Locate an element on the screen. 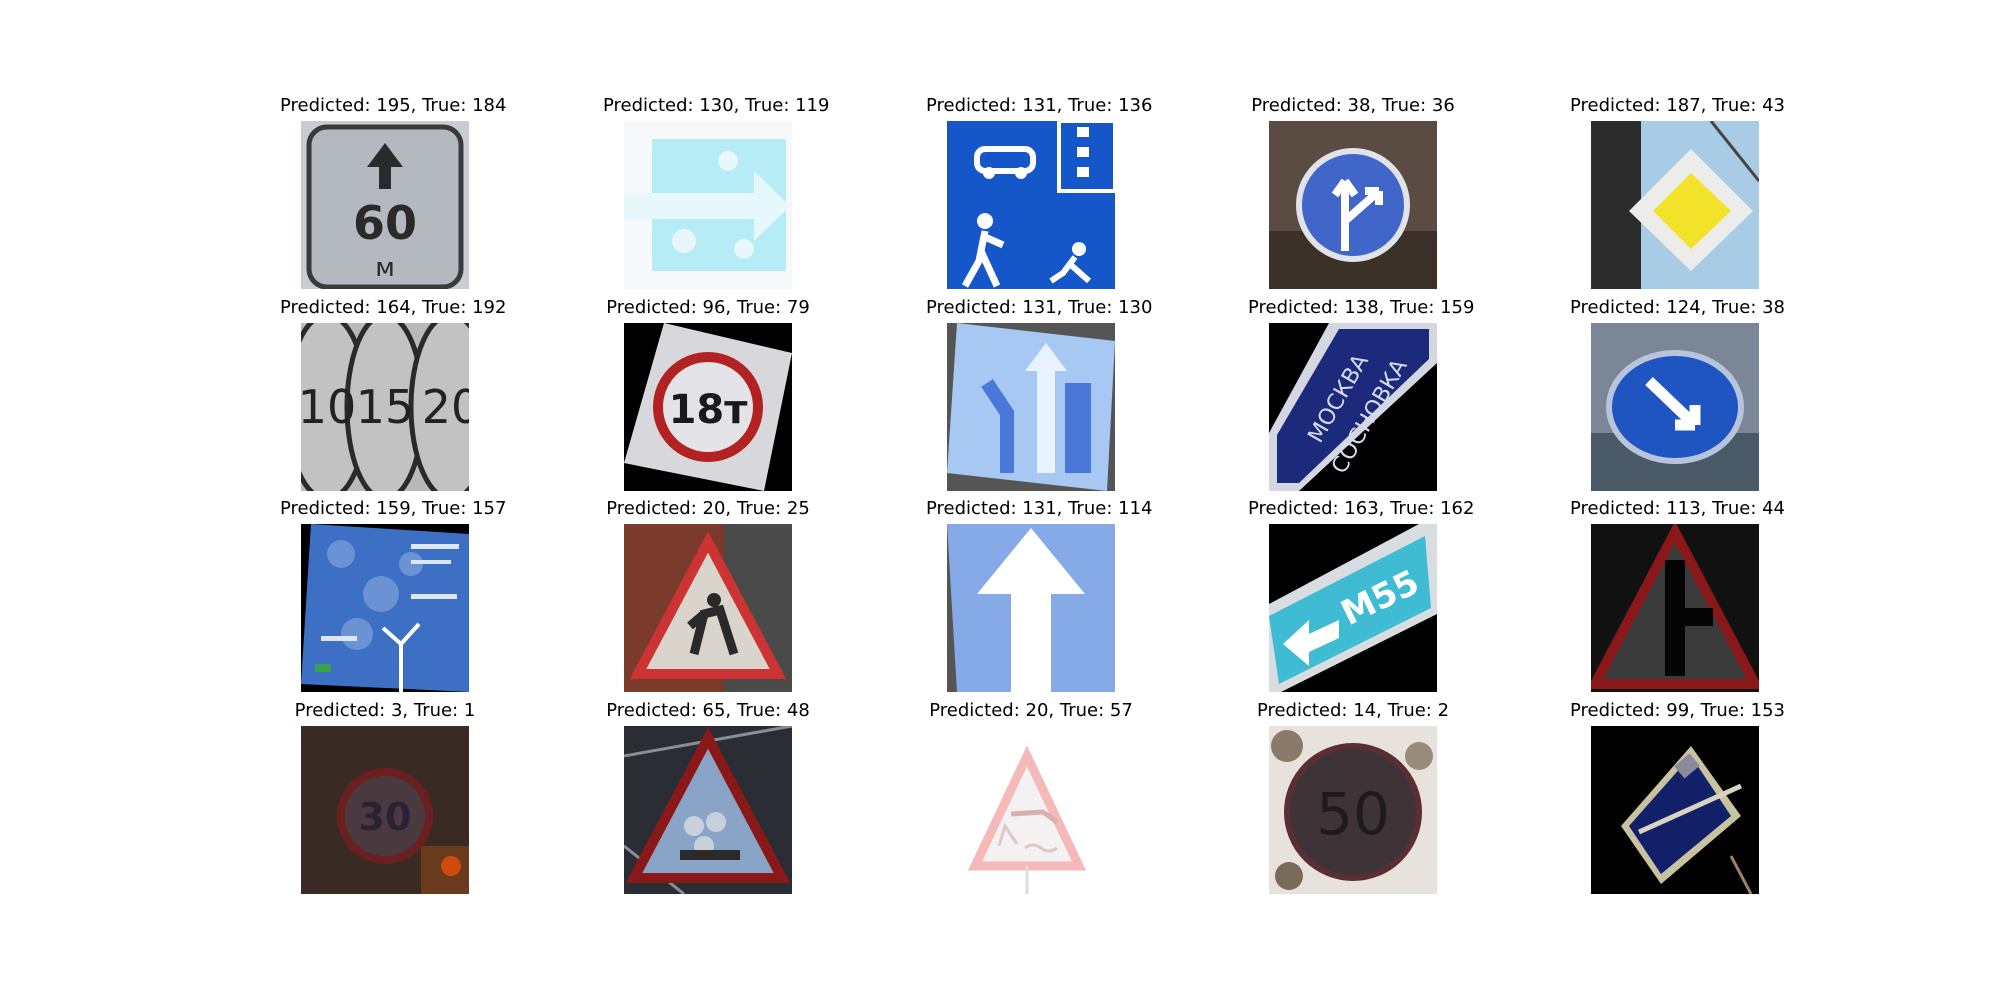 This screenshot has height=1000, width=2000. grid-cell: Predicted: 20, True: 57 is located at coordinates (1031, 797).